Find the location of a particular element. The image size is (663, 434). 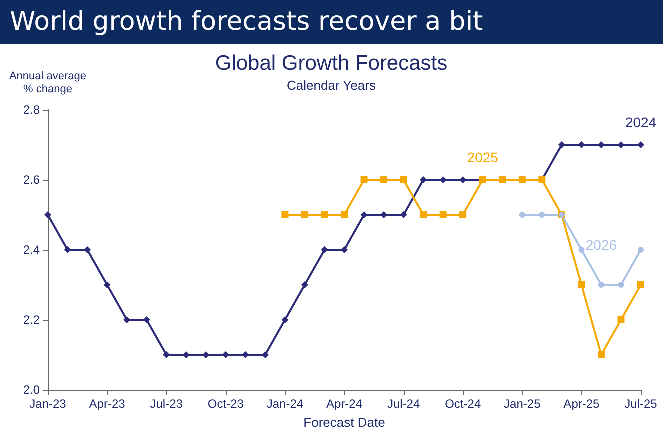

y-tick-label: 2.2 is located at coordinates (31, 320).